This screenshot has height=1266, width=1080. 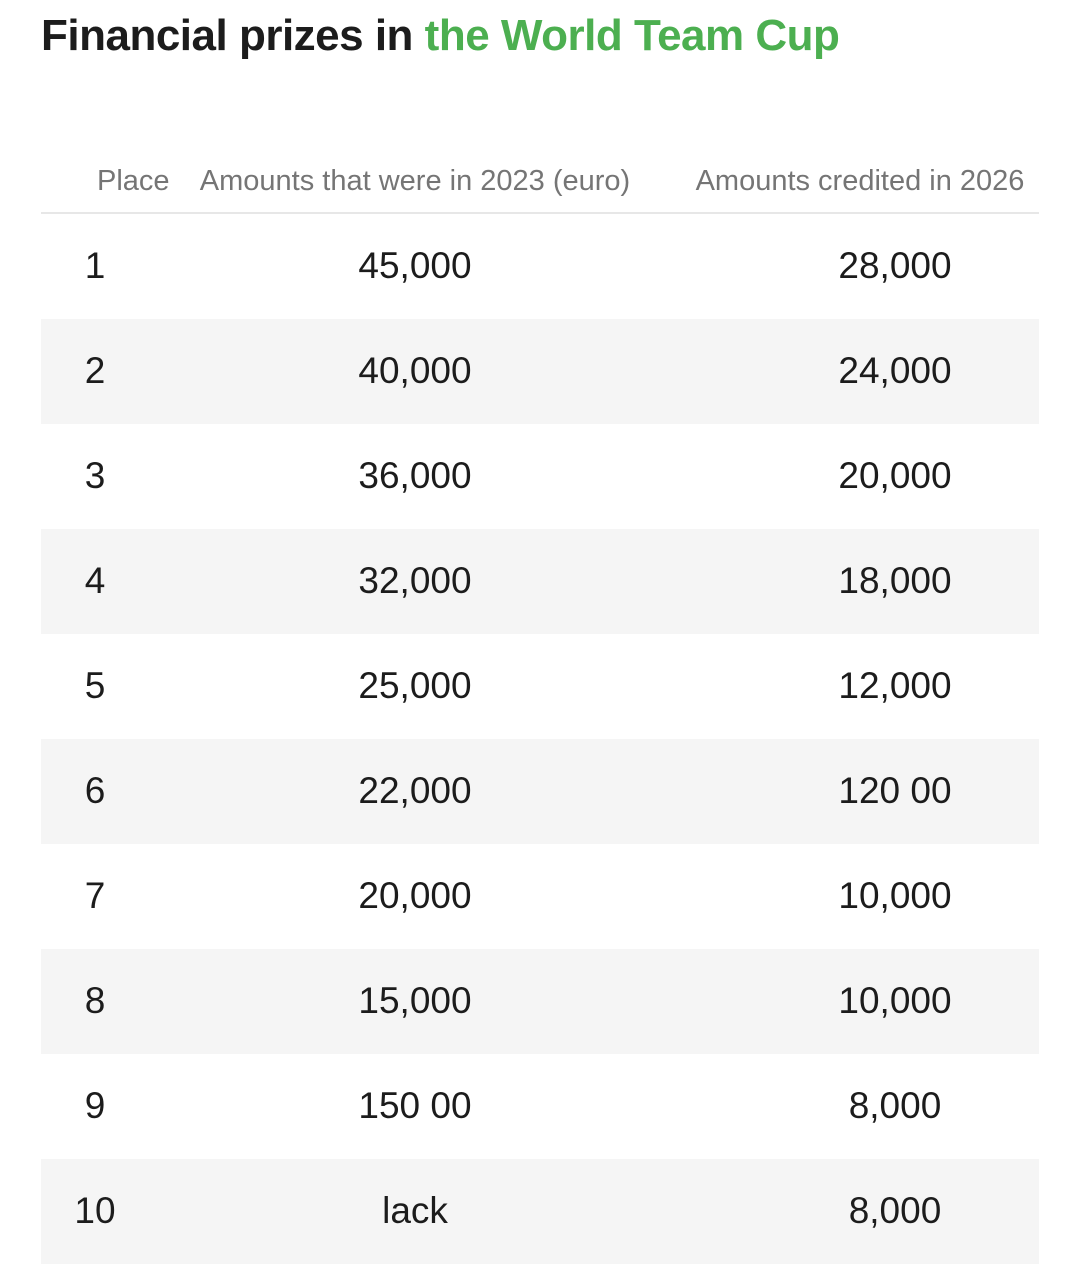 I want to click on place-cell: 1, so click(x=95, y=266).